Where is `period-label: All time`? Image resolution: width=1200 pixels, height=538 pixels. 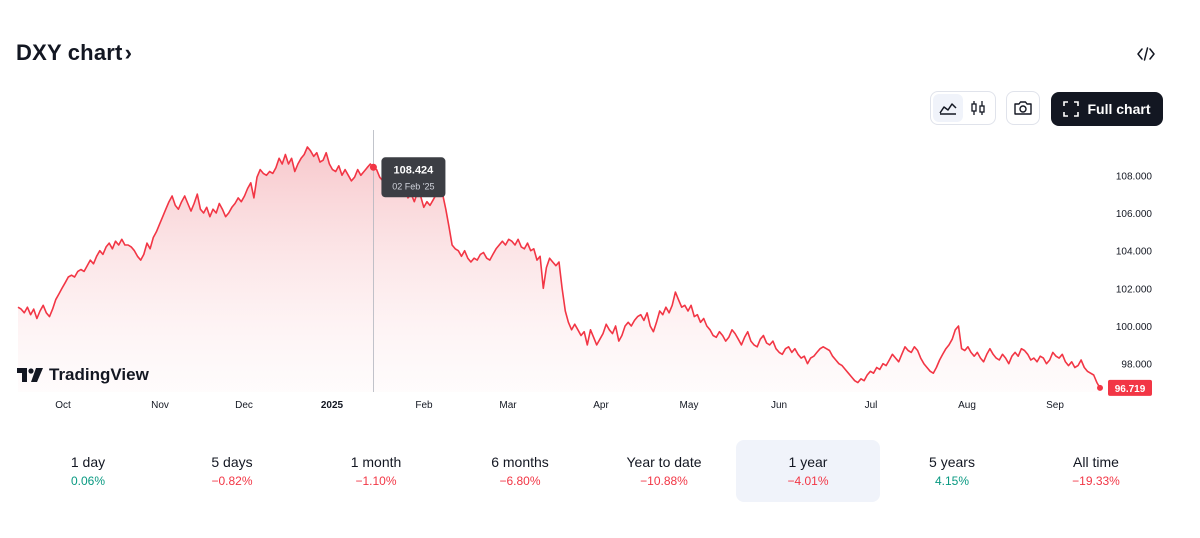 period-label: All time is located at coordinates (1096, 462).